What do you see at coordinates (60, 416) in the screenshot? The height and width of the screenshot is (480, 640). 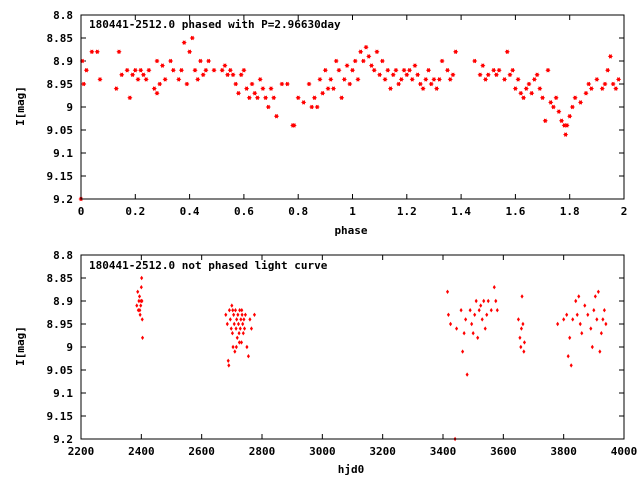 I see `y-tick-label: 9.15` at bounding box center [60, 416].